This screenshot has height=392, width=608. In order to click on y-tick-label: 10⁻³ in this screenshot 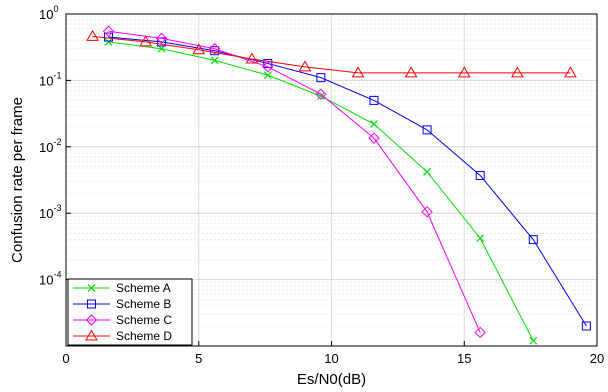, I will do `click(50, 212)`.